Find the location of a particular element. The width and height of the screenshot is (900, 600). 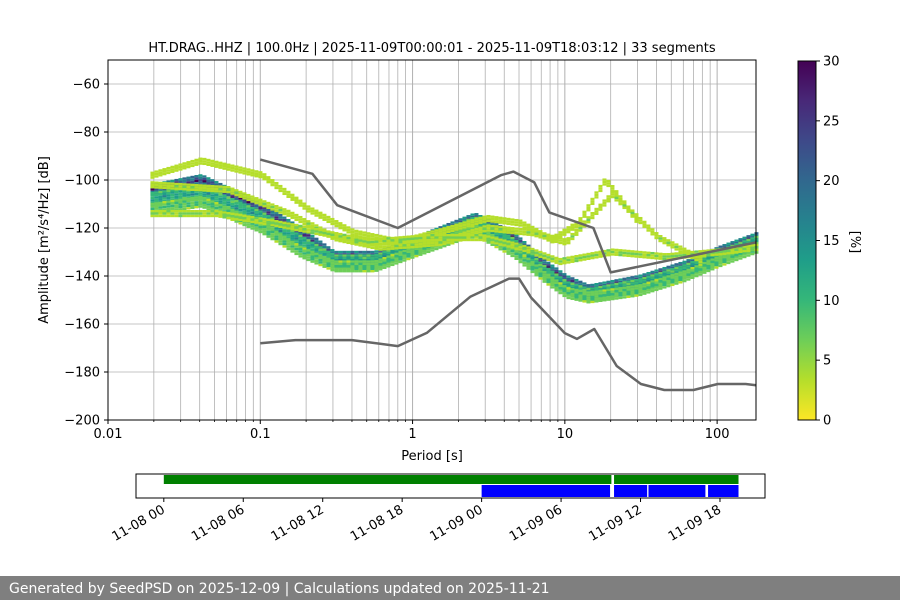

colorbar-tick-label: 5 is located at coordinates (827, 361).